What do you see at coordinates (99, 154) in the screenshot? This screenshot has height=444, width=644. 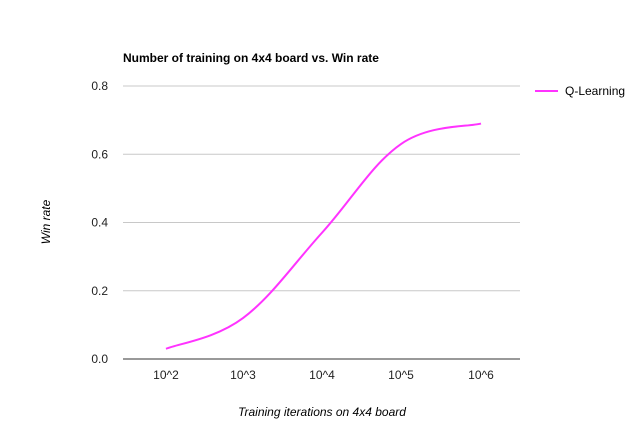 I see `y-tick-label: 0.6` at bounding box center [99, 154].